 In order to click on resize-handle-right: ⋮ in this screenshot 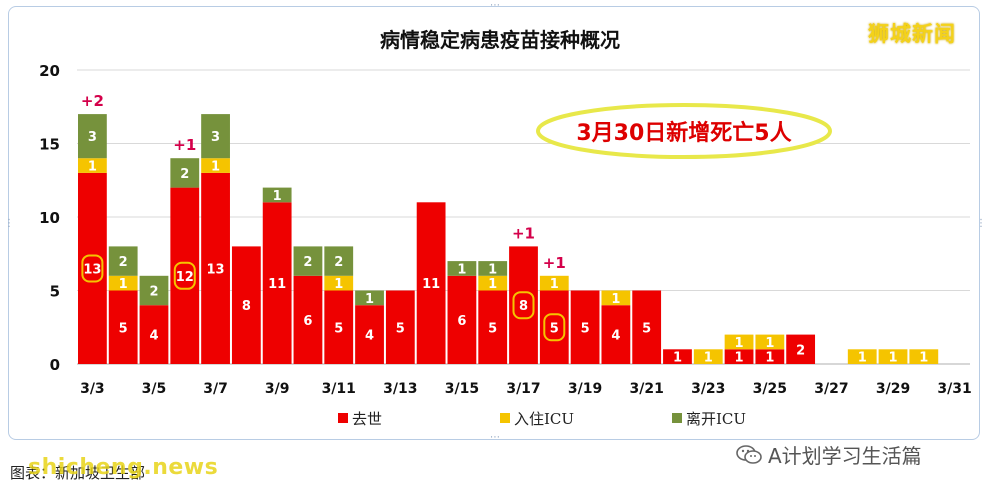, I will do `click(981, 223)`.